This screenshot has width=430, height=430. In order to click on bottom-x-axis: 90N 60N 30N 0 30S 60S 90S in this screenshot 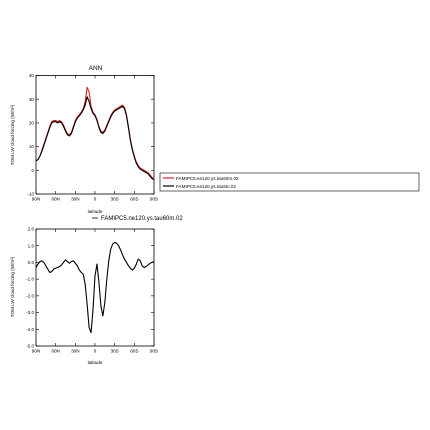, I will do `click(95, 291)`.